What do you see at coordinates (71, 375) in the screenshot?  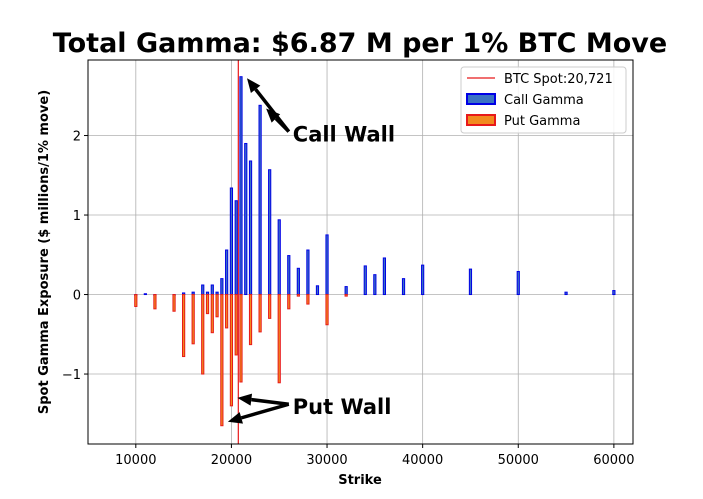 I see `y-tick-label: −1` at bounding box center [71, 375].